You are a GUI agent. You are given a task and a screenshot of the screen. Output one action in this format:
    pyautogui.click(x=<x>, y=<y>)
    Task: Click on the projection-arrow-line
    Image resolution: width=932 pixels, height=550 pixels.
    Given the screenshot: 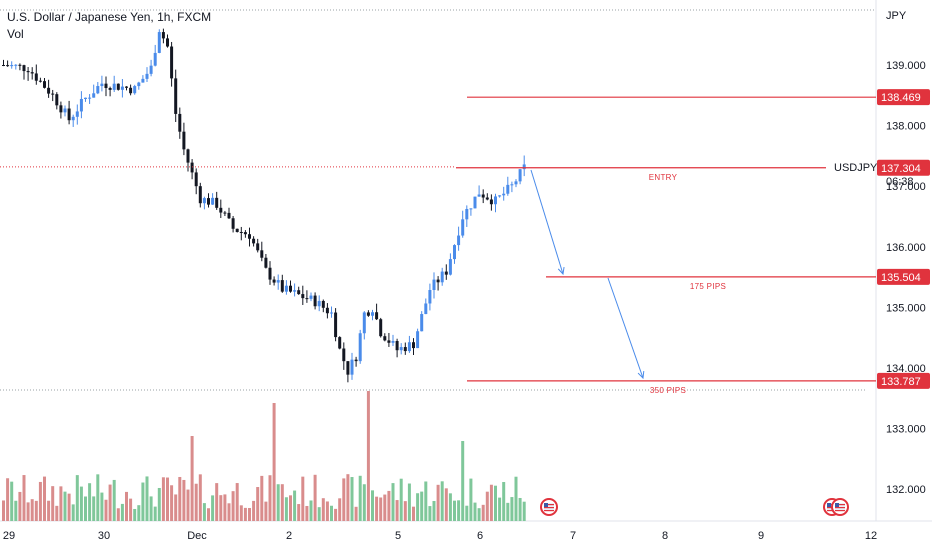 What is the action you would take?
    pyautogui.click(x=625, y=328)
    